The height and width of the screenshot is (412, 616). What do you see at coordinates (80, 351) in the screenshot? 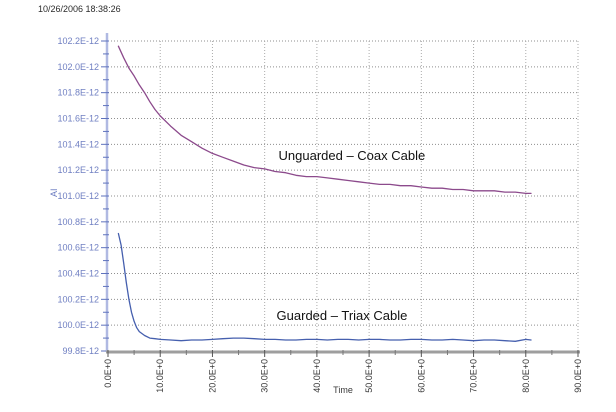
I see `y-tick-label: 99.8E-12` at bounding box center [80, 351].